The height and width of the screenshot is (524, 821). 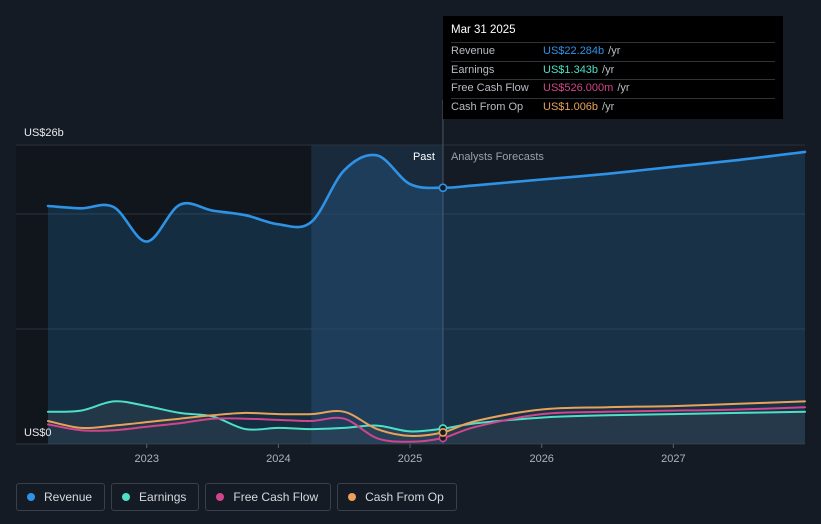 What do you see at coordinates (574, 51) in the screenshot?
I see `tooltip-value: US$22.284b` at bounding box center [574, 51].